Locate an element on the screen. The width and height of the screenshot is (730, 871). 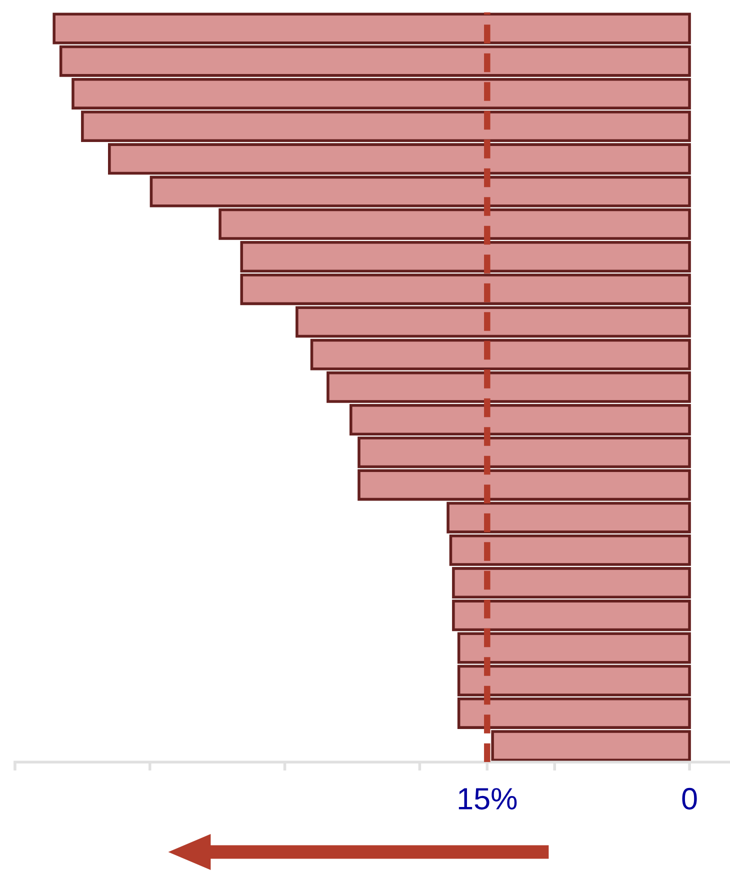
x-tick-label: 0 is located at coordinates (689, 799).